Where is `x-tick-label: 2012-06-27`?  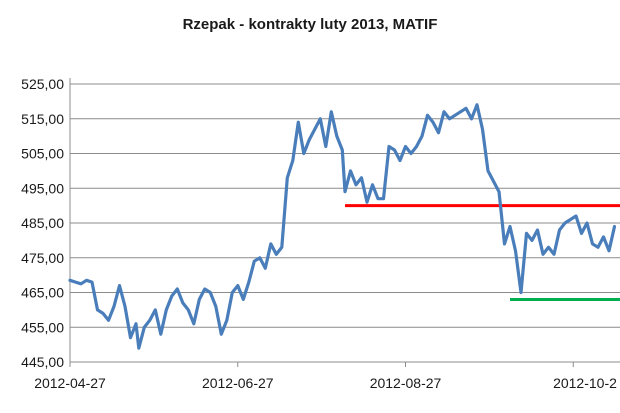 x-tick-label: 2012-06-27 is located at coordinates (238, 383).